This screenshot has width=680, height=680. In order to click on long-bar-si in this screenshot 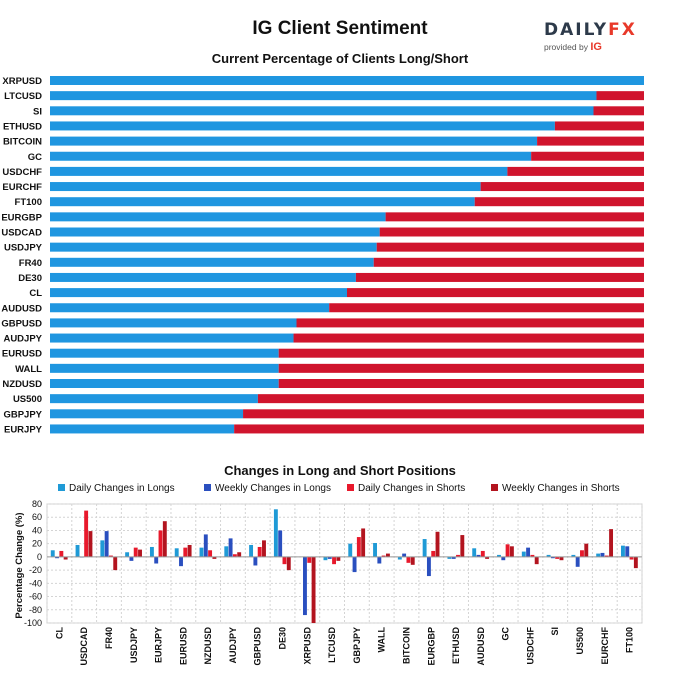, I will do `click(322, 111)`.